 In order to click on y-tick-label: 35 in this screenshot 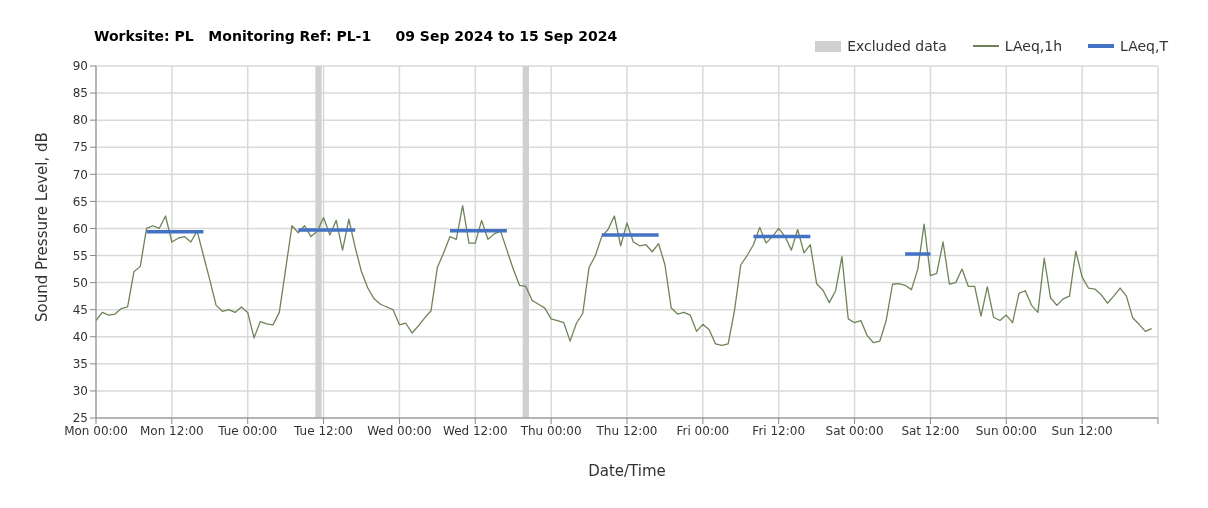, I will do `click(80, 364)`.